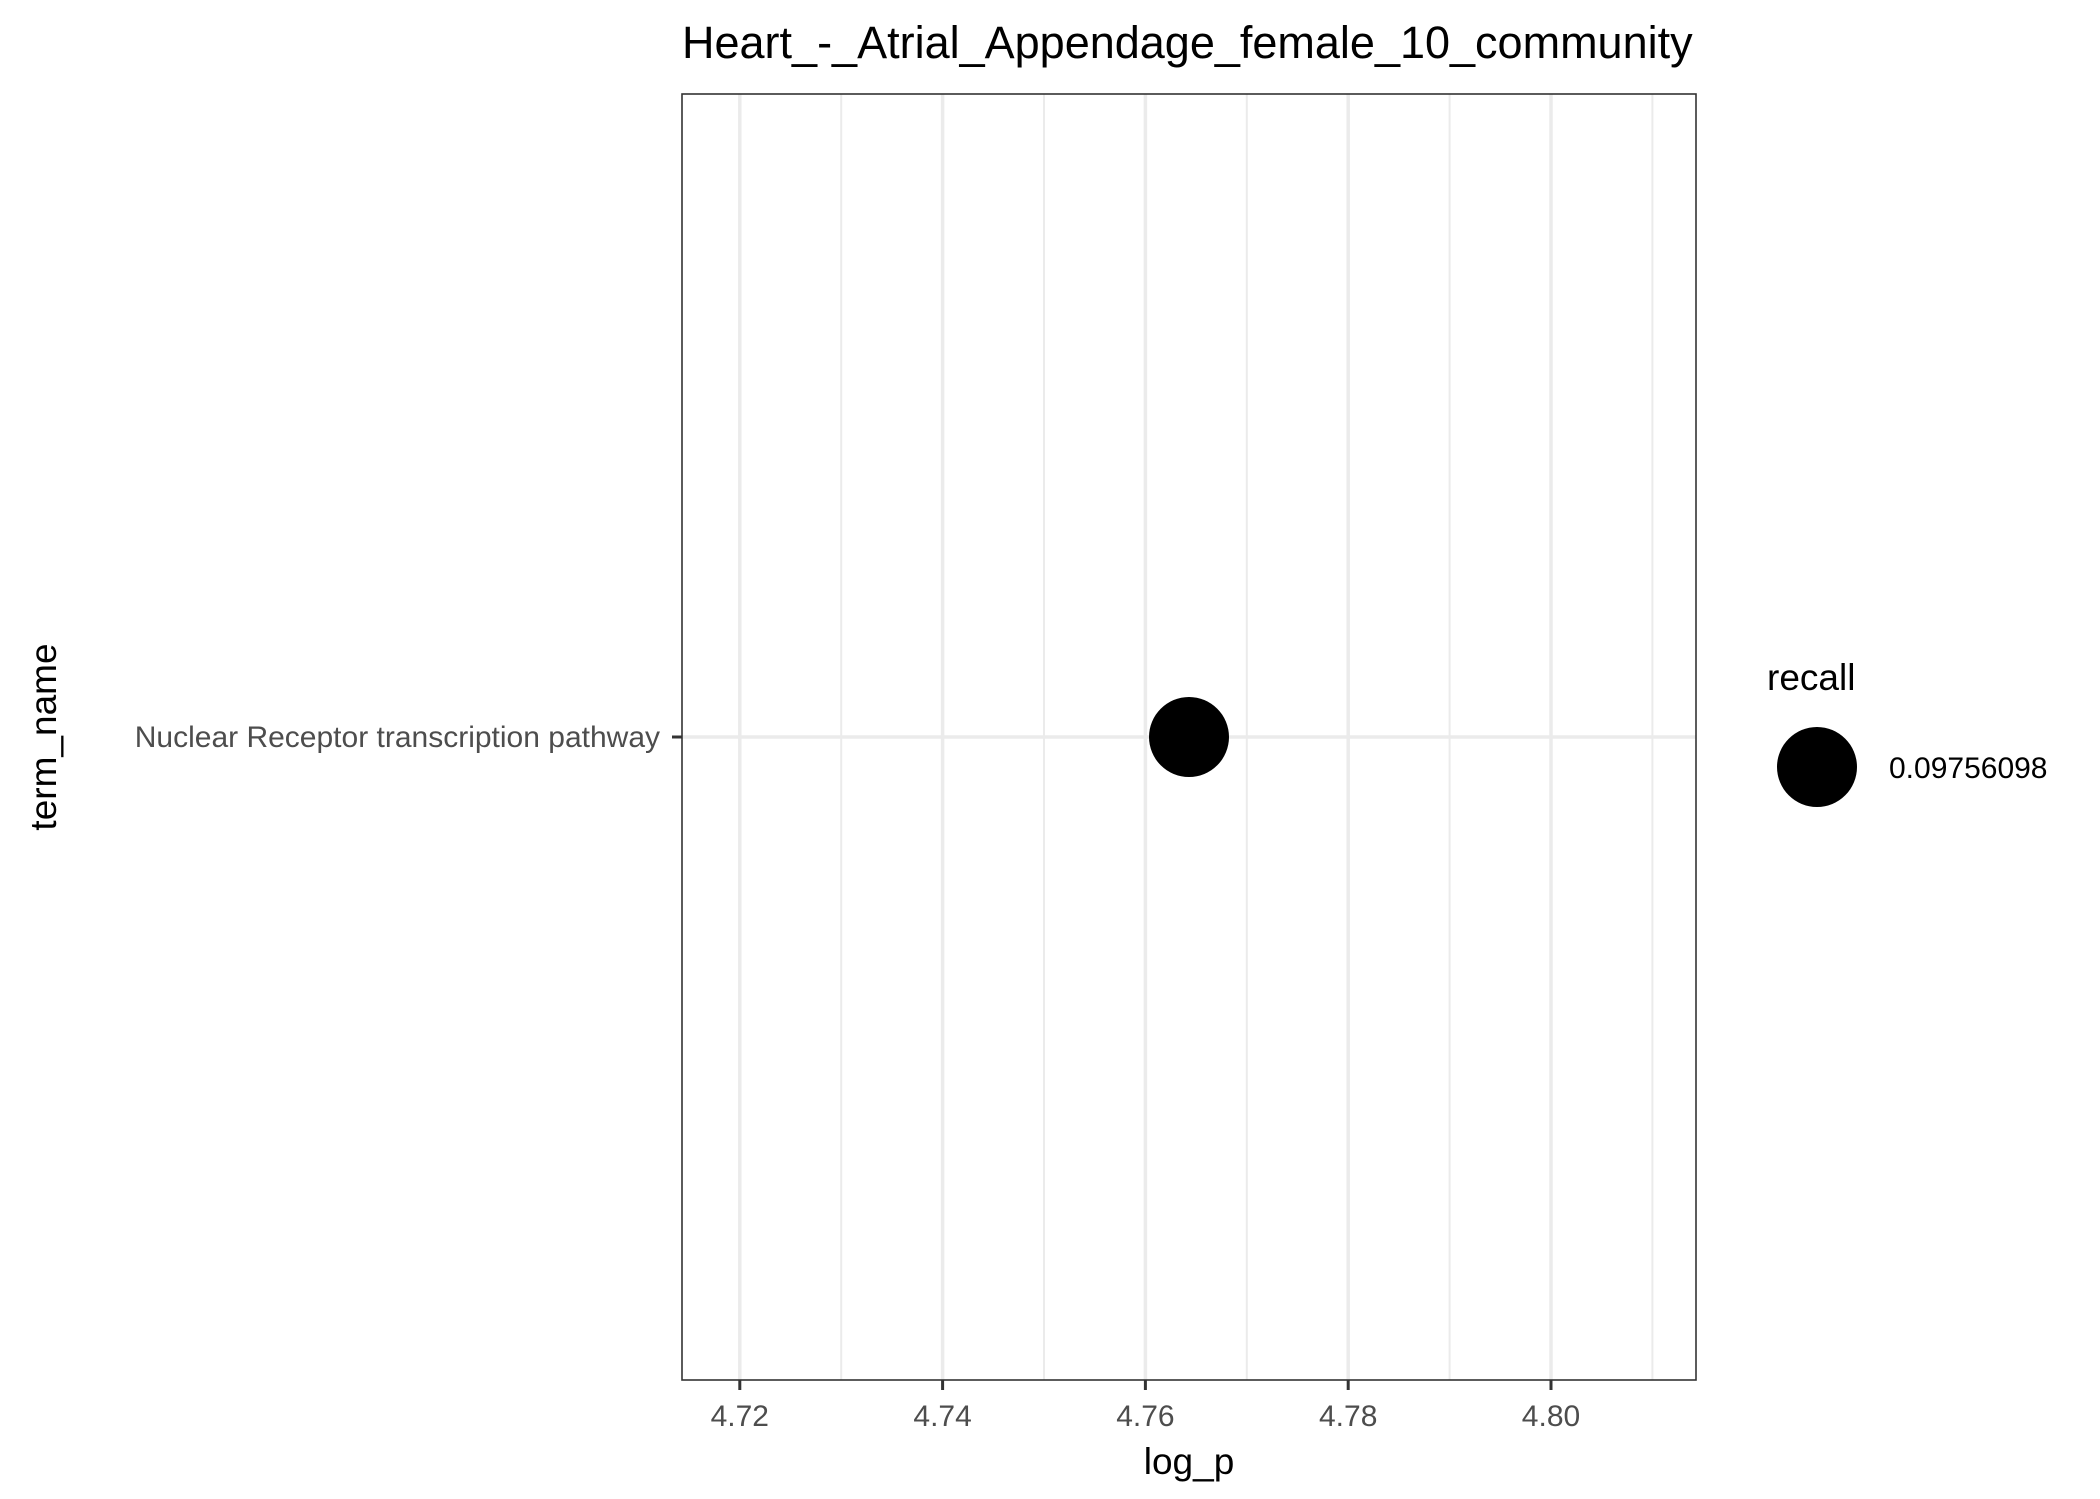 This screenshot has width=2100, height=1499. What do you see at coordinates (1811, 677) in the screenshot?
I see `legend-title: recall` at bounding box center [1811, 677].